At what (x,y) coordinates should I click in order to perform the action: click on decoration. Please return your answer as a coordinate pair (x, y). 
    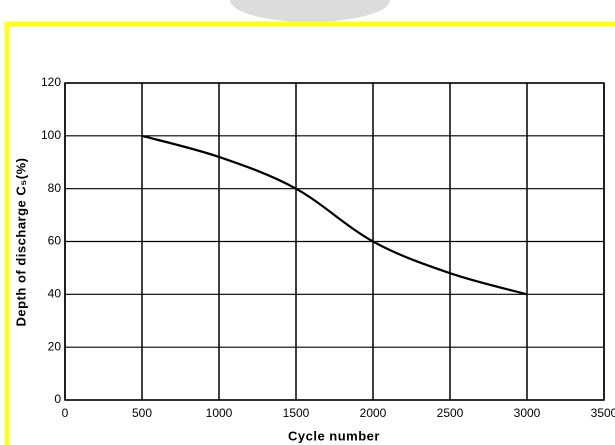
    Looking at the image, I should click on (310, 11).